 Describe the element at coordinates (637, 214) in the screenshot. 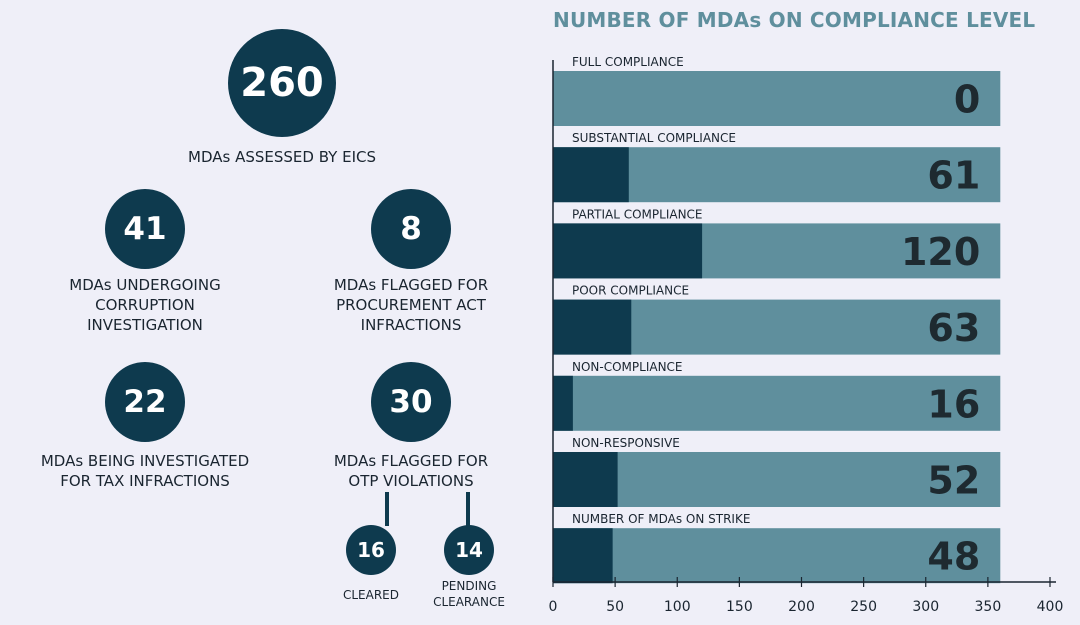

I see `category-label-2: PARTIAL COMPLIANCE` at that location.